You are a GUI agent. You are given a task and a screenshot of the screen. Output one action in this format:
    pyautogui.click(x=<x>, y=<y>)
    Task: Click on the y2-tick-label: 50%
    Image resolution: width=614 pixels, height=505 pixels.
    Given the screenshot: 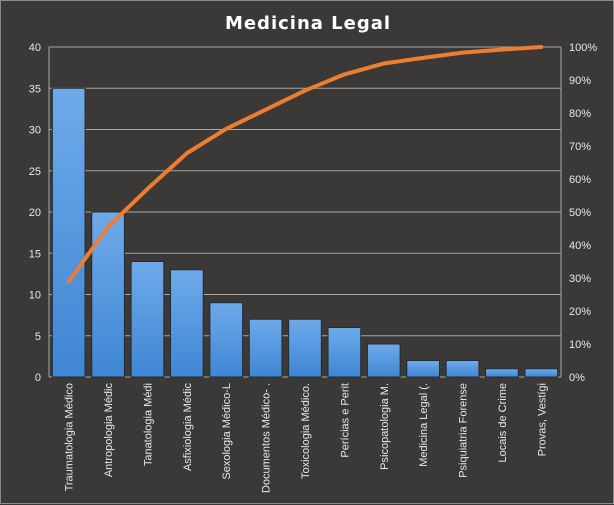 What is the action you would take?
    pyautogui.click(x=580, y=213)
    